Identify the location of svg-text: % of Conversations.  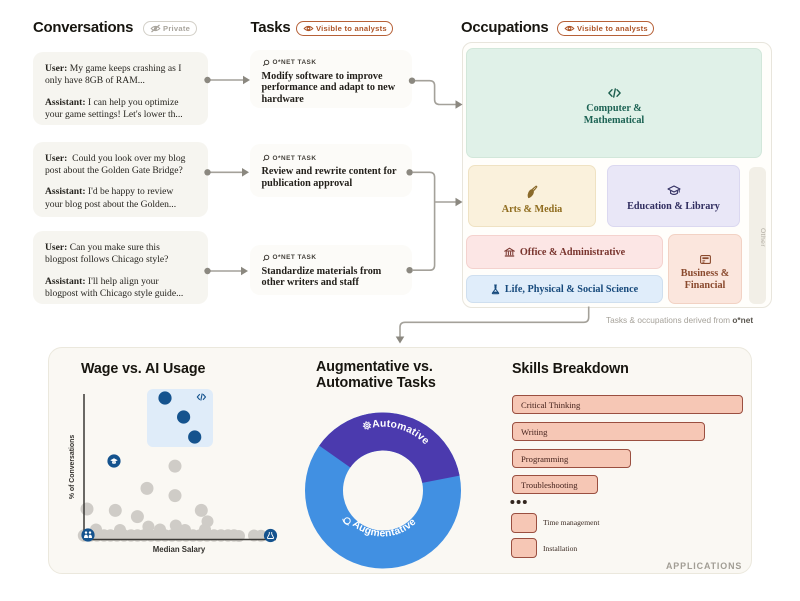
(72, 467).